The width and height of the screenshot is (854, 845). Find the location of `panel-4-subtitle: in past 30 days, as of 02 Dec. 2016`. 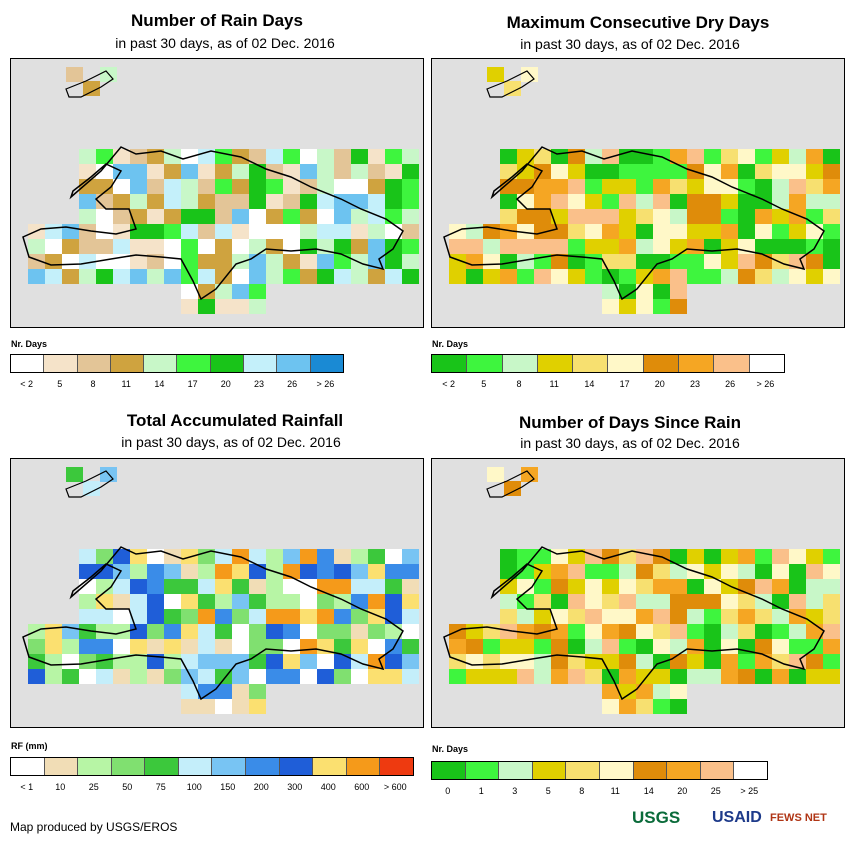

panel-4-subtitle: in past 30 days, as of 02 Dec. 2016 is located at coordinates (630, 443).